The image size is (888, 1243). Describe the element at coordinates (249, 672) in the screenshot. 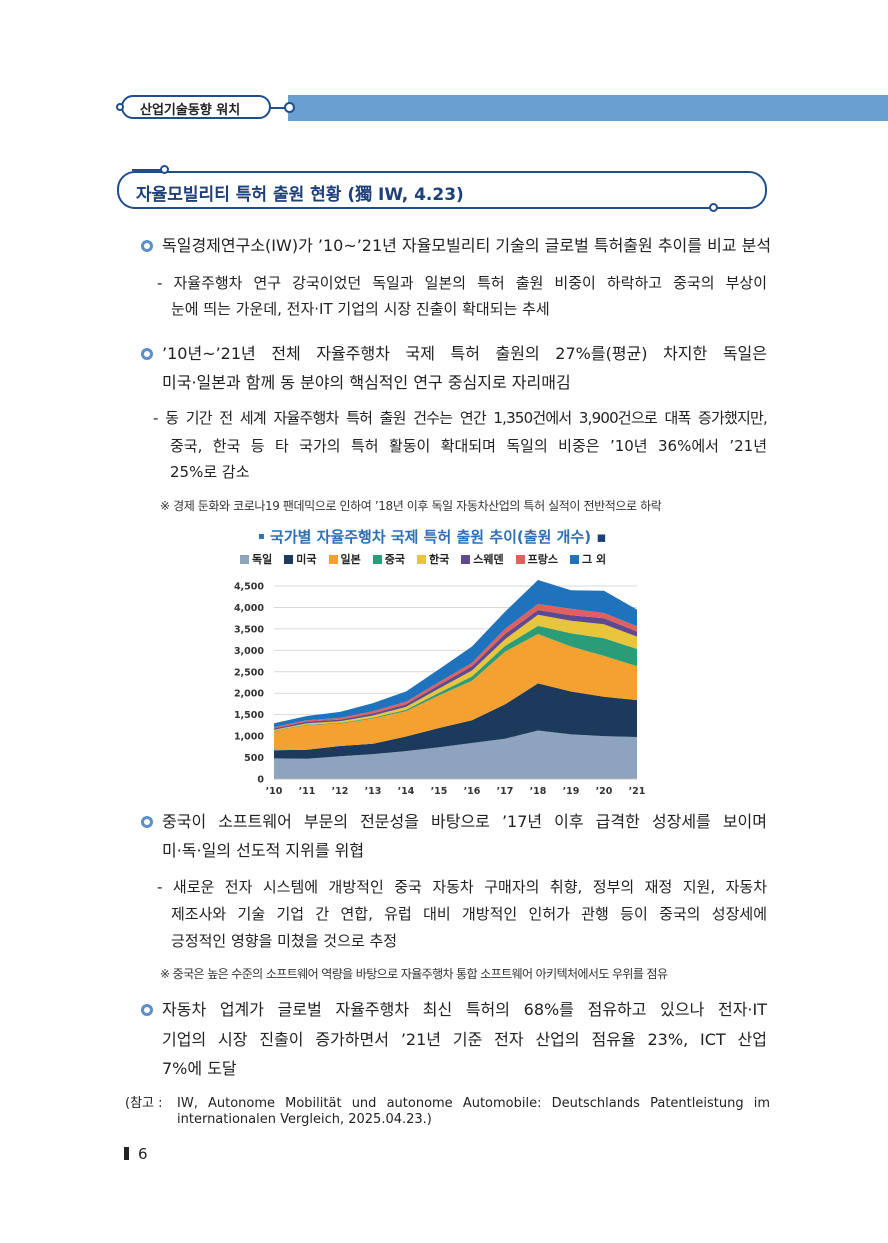

I see `y-tick-label: 2,500` at that location.